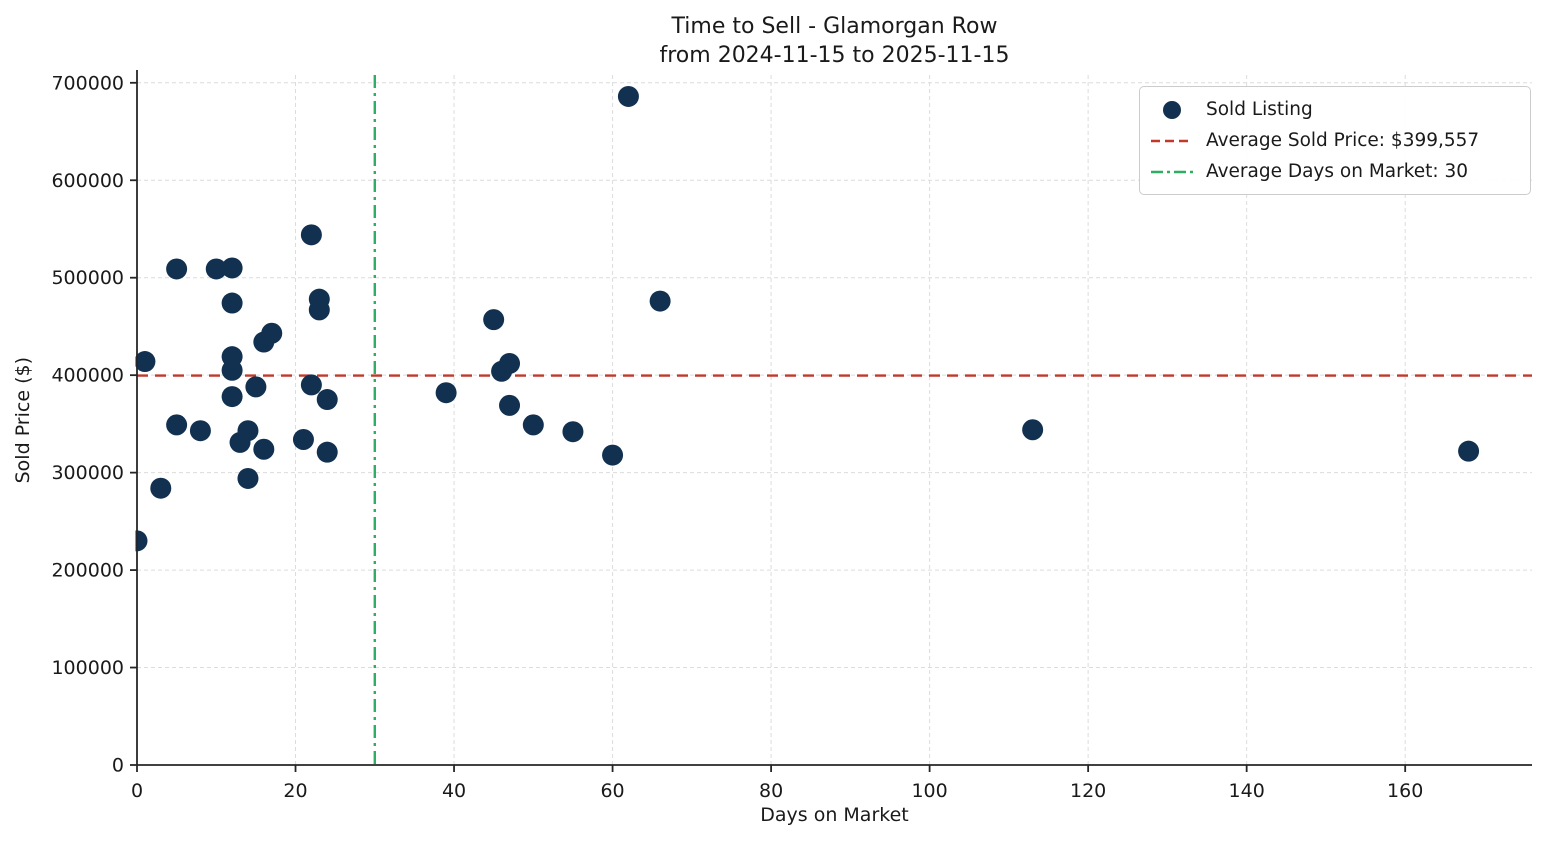 The image size is (1547, 845). Describe the element at coordinates (1088, 791) in the screenshot. I see `x-tick-label: 120` at that location.